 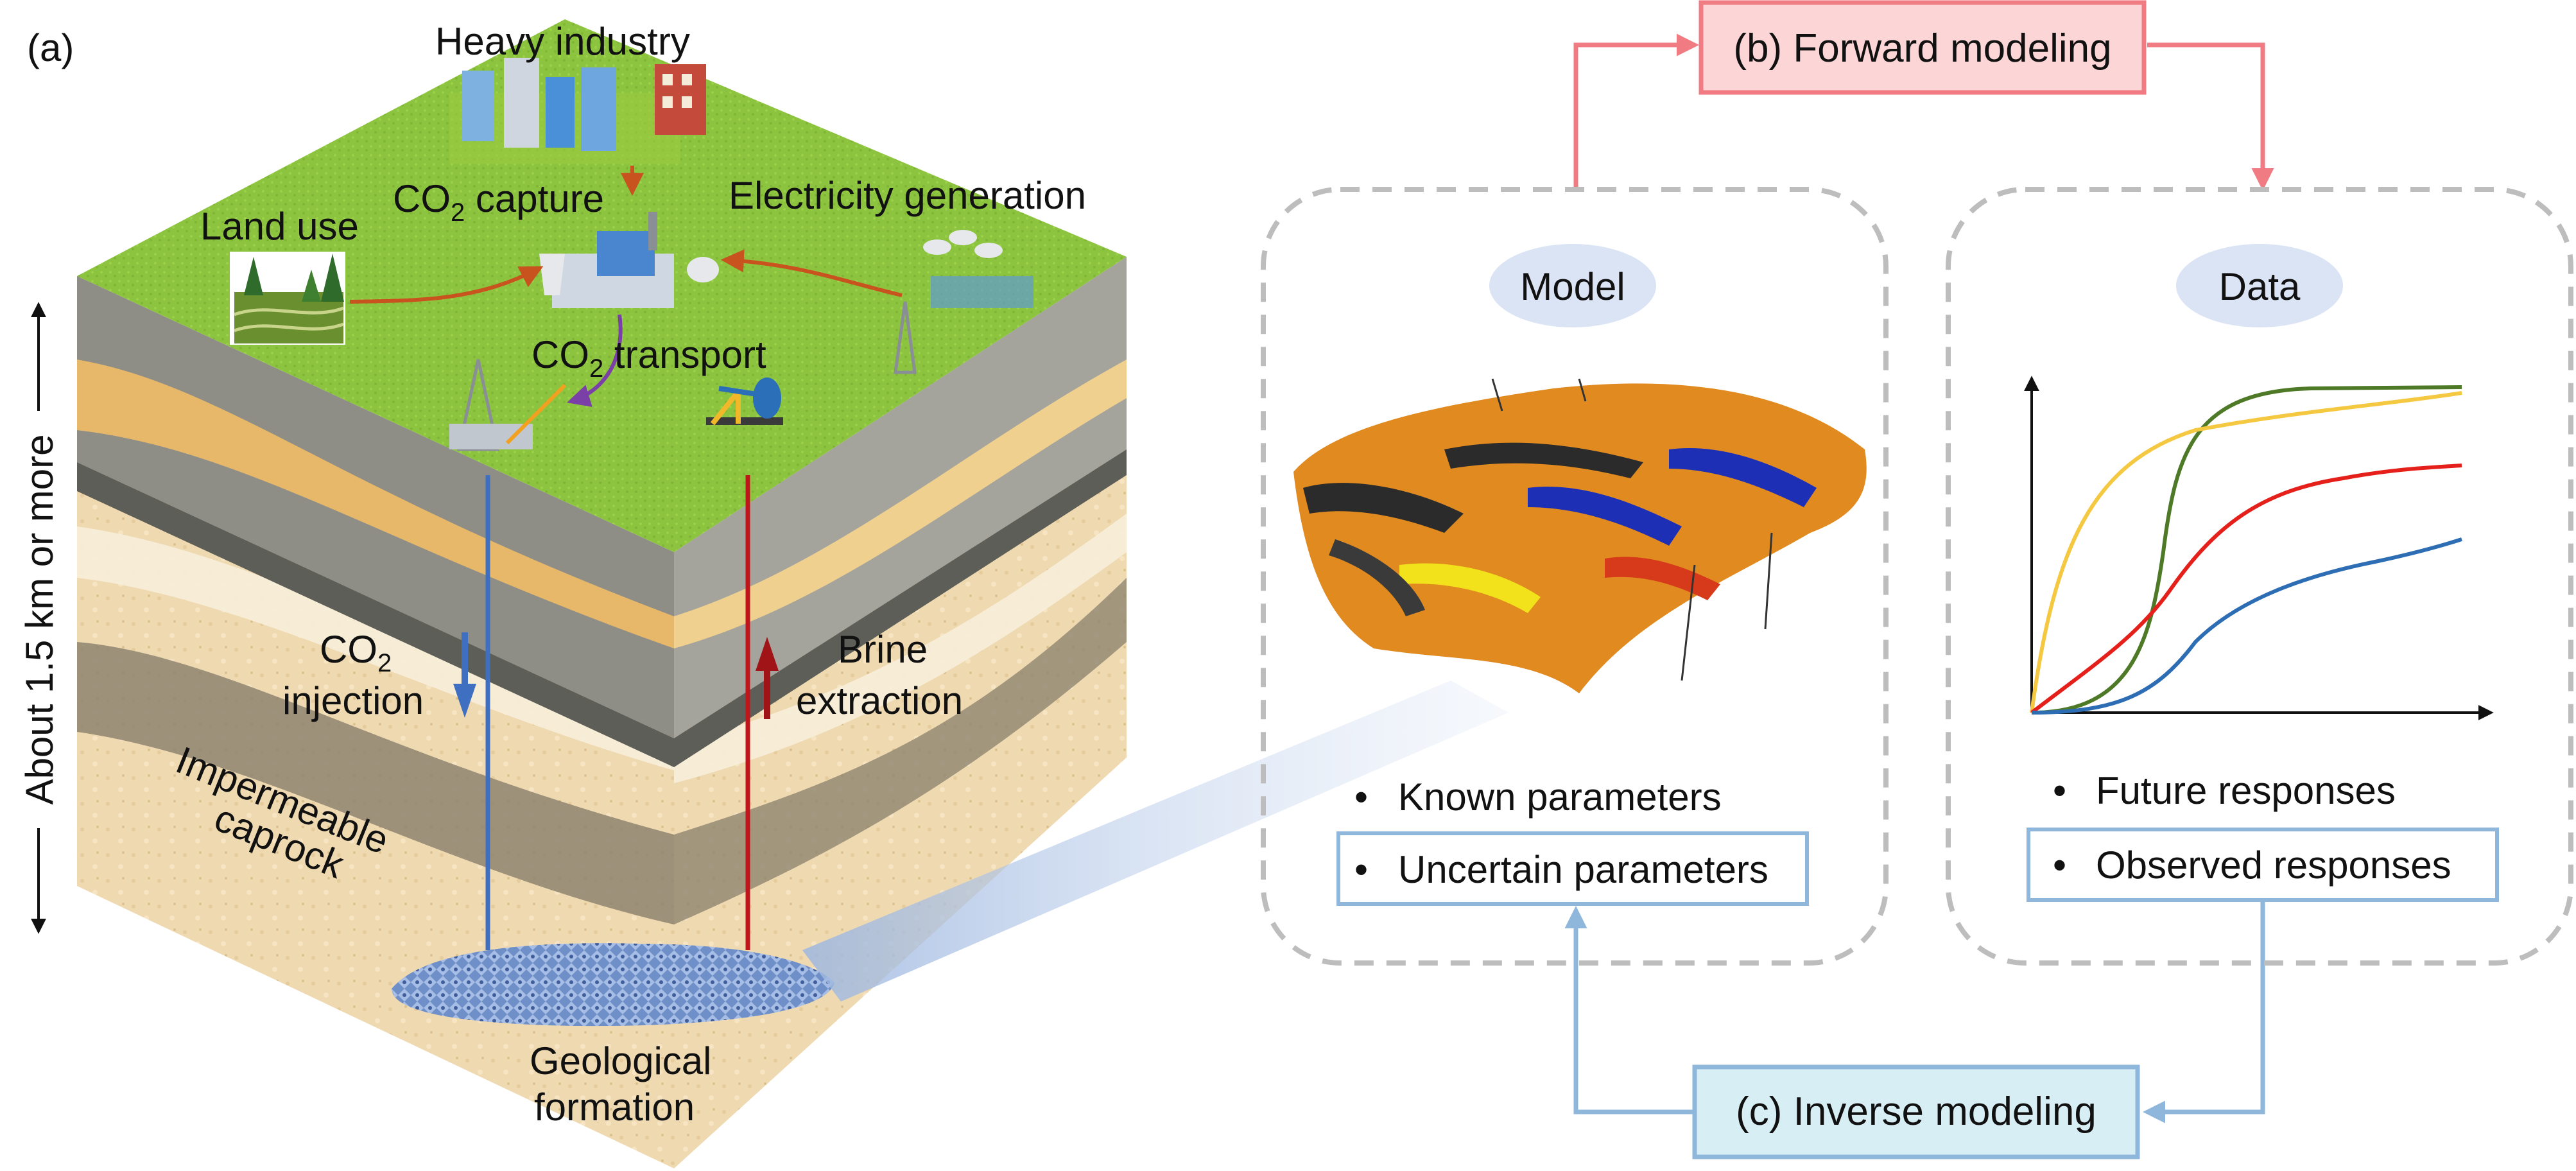 I want to click on capture-plant-icon, so click(x=629, y=260).